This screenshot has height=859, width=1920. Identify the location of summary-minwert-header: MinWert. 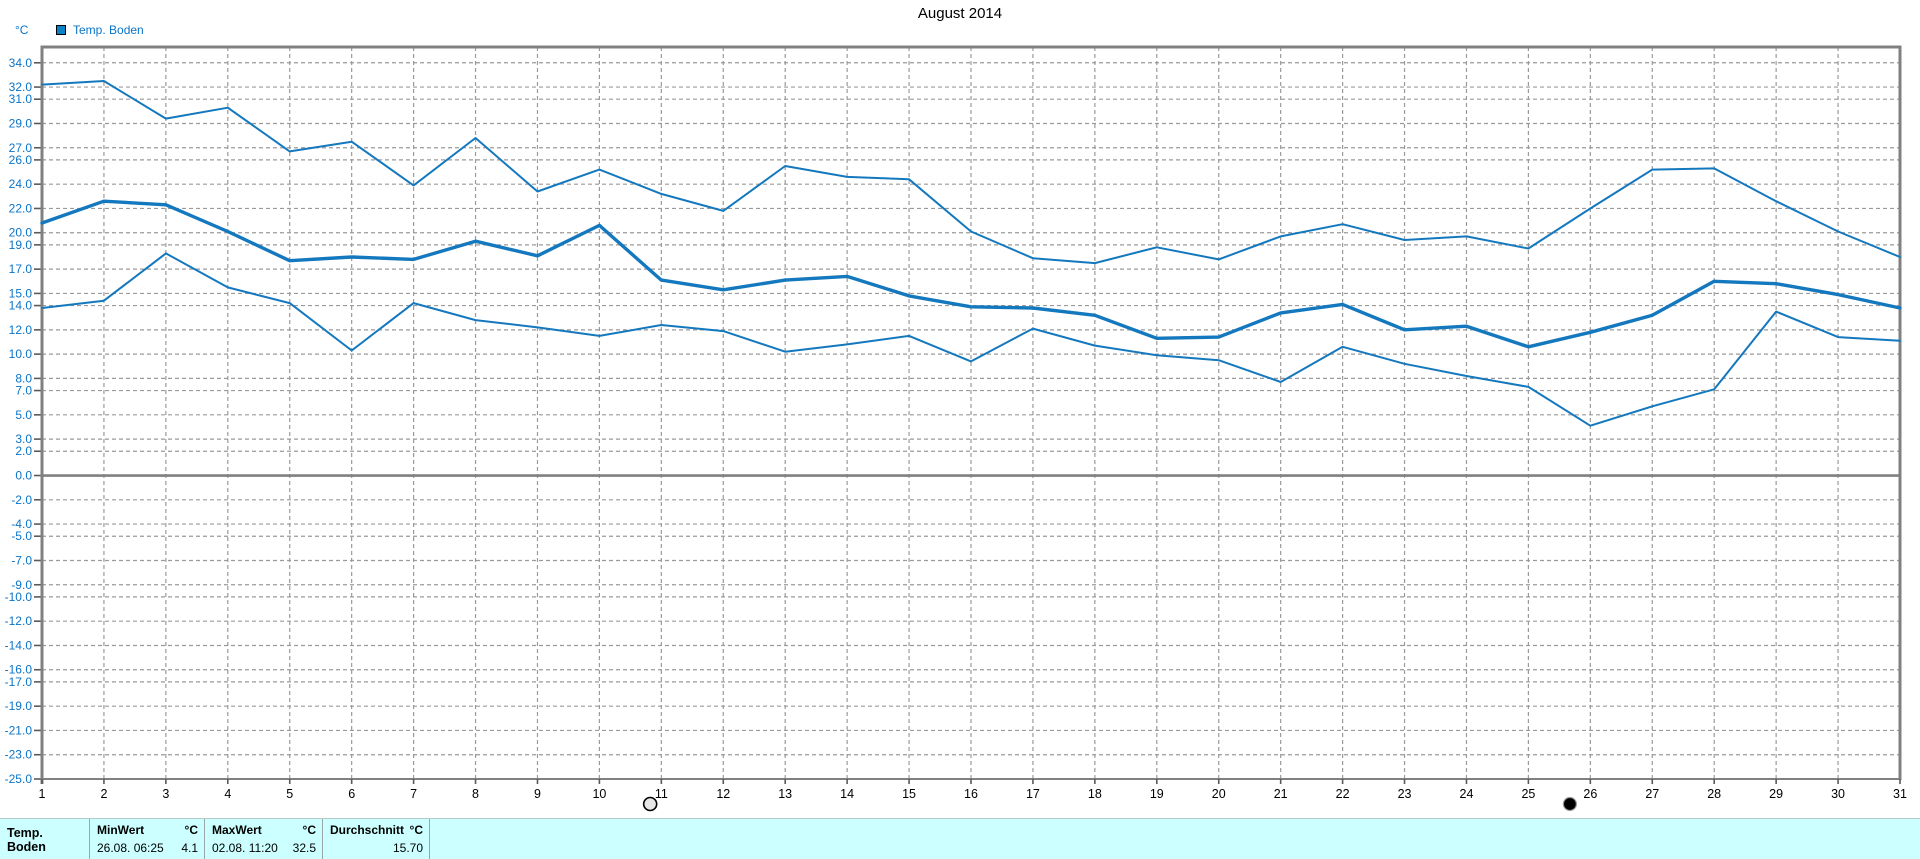
(121, 830).